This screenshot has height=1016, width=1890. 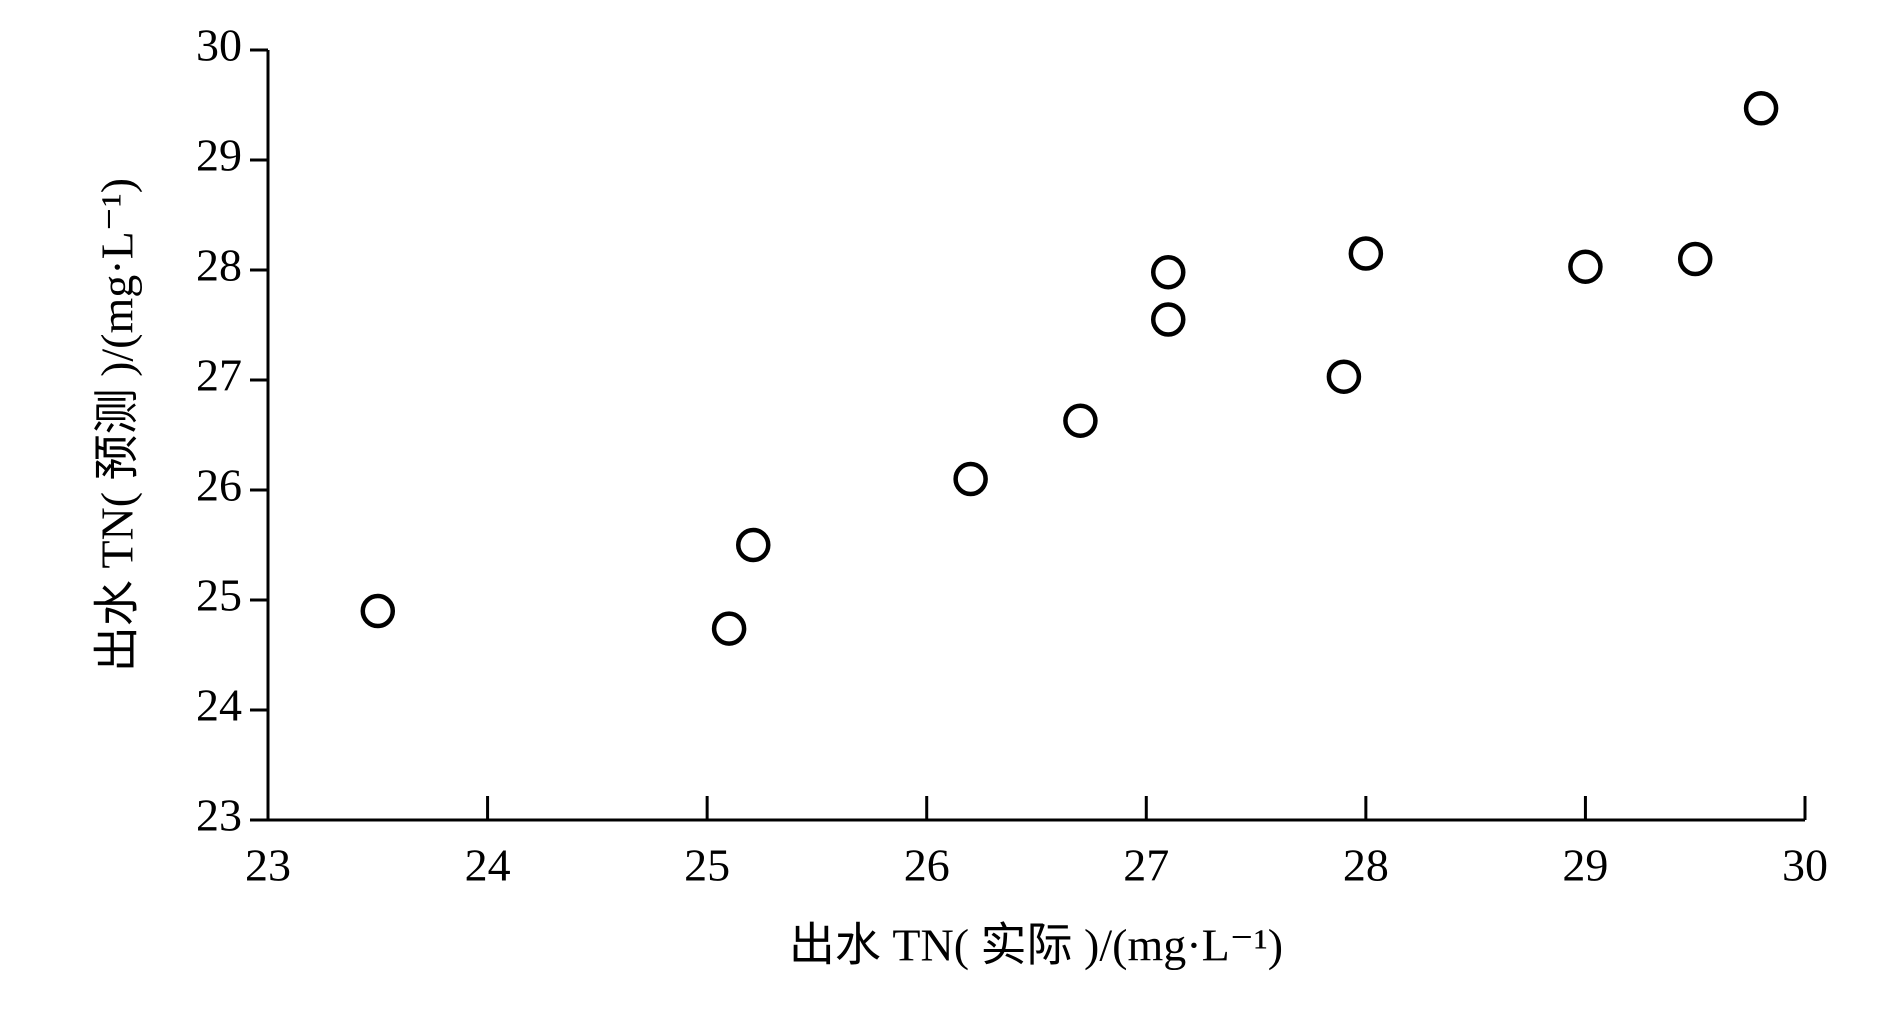 What do you see at coordinates (219, 375) in the screenshot?
I see `y-tick-label: 27` at bounding box center [219, 375].